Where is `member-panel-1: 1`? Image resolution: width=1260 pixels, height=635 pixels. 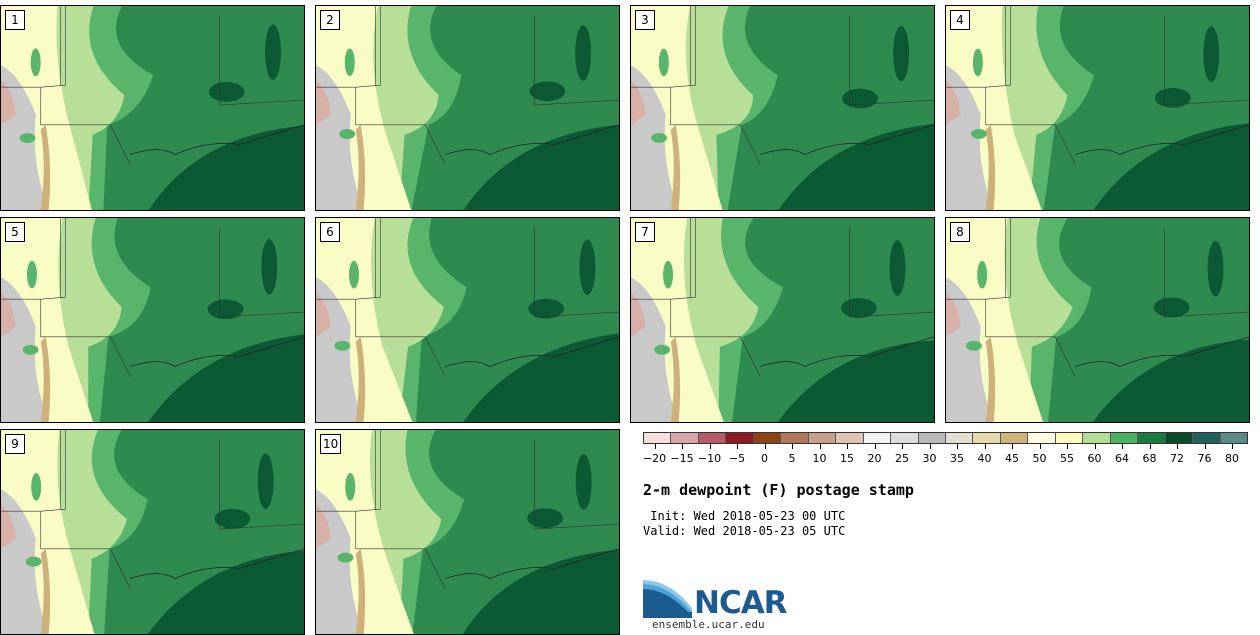
member-panel-1: 1 is located at coordinates (152, 108).